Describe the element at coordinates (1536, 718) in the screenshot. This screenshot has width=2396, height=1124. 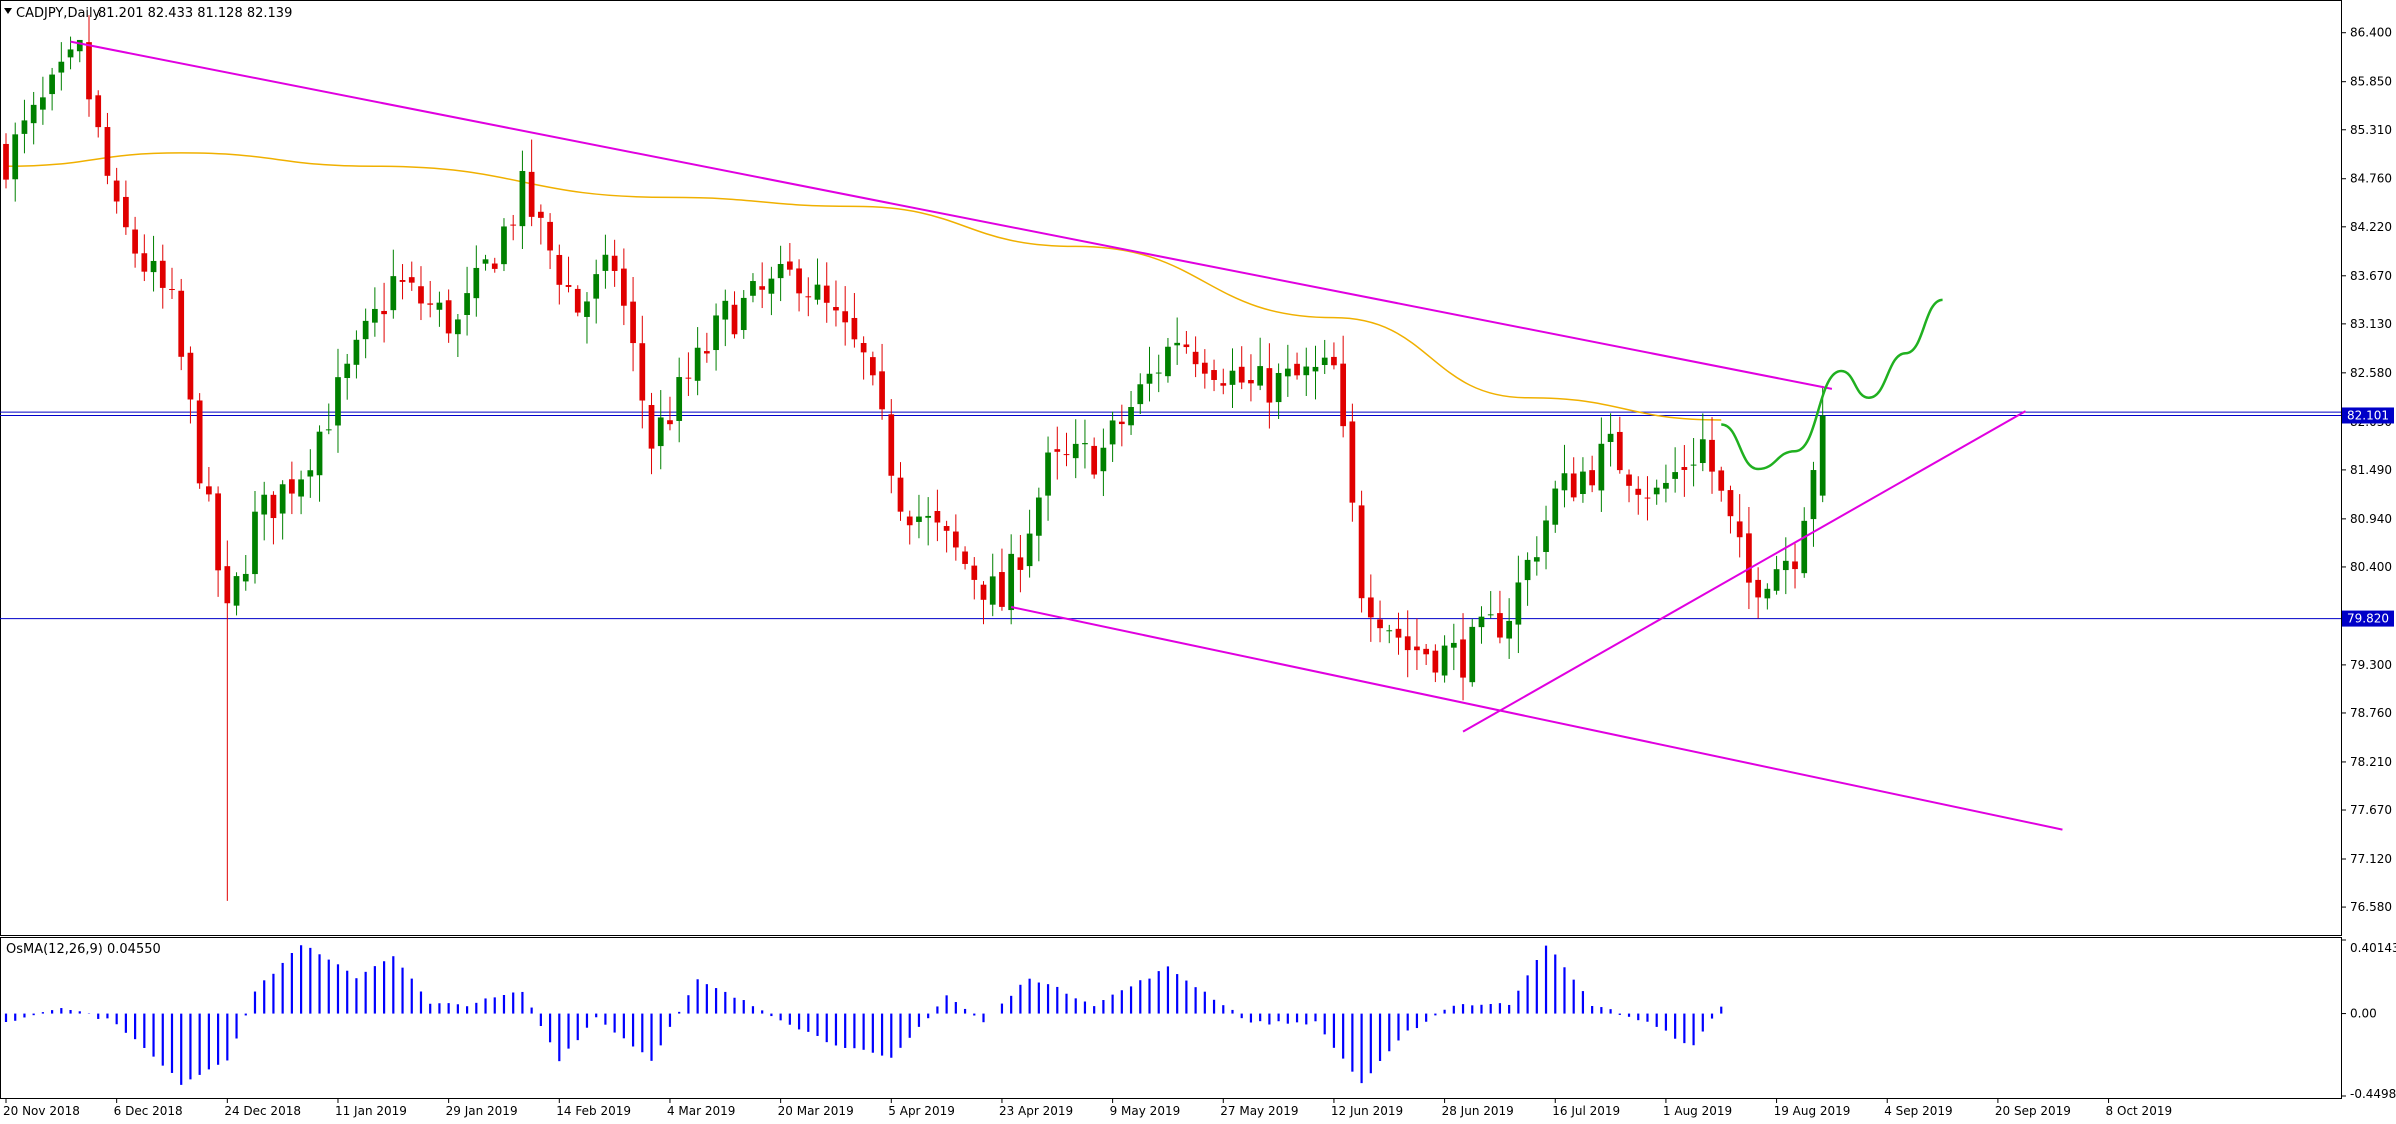
I see `trendline` at that location.